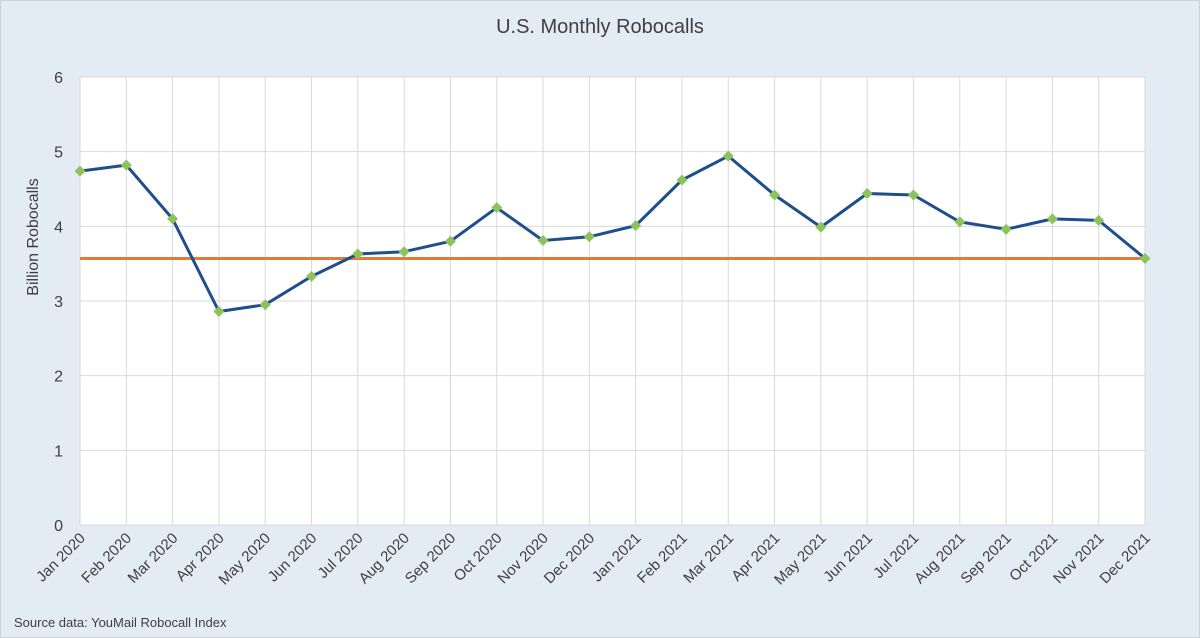  What do you see at coordinates (58, 526) in the screenshot?
I see `y-tick-label: 0` at bounding box center [58, 526].